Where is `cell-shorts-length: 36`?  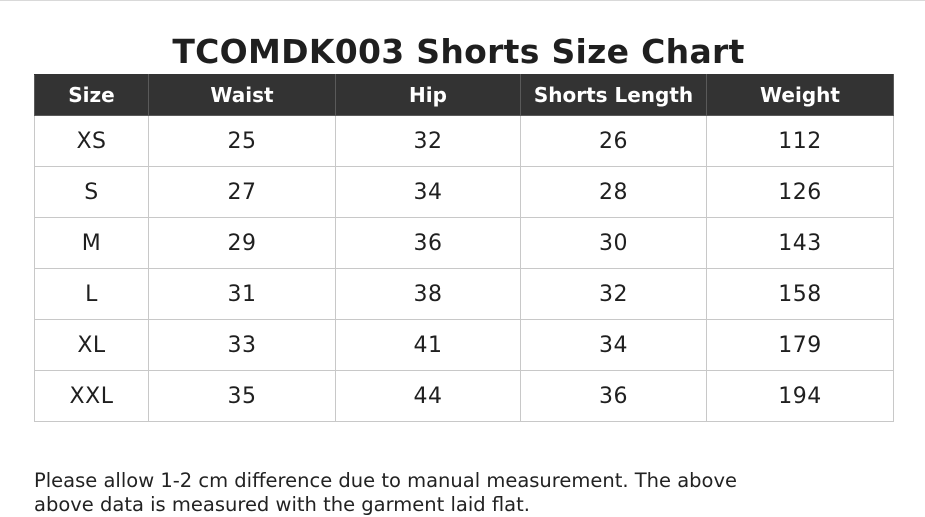 cell-shorts-length: 36 is located at coordinates (613, 396).